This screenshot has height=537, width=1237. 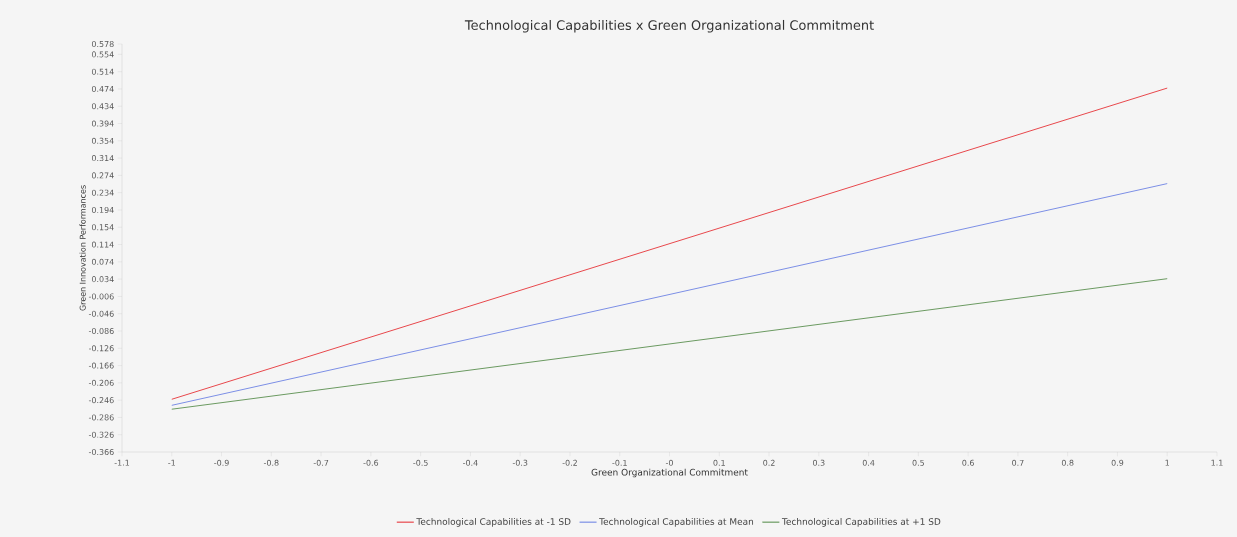 I want to click on legend-label: Technological Capabilities at -1 SD, so click(x=493, y=522).